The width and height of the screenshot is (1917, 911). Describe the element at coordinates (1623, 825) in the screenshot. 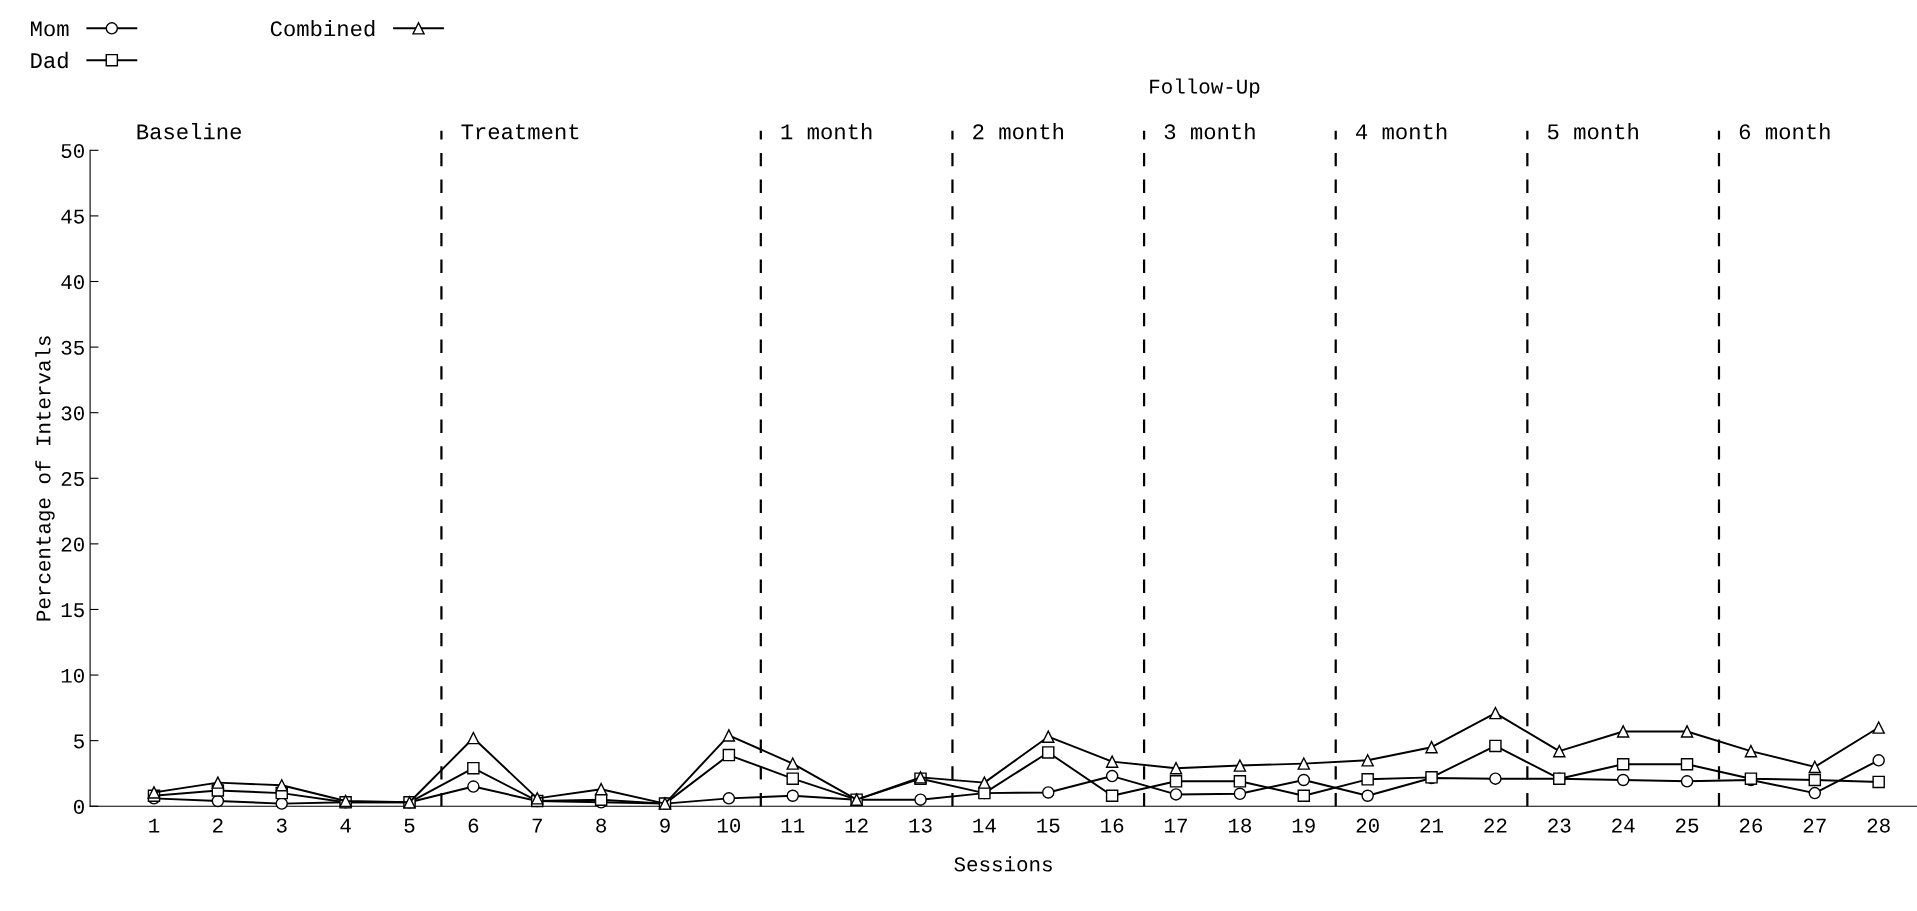

I see `x-tick-label: 24` at that location.